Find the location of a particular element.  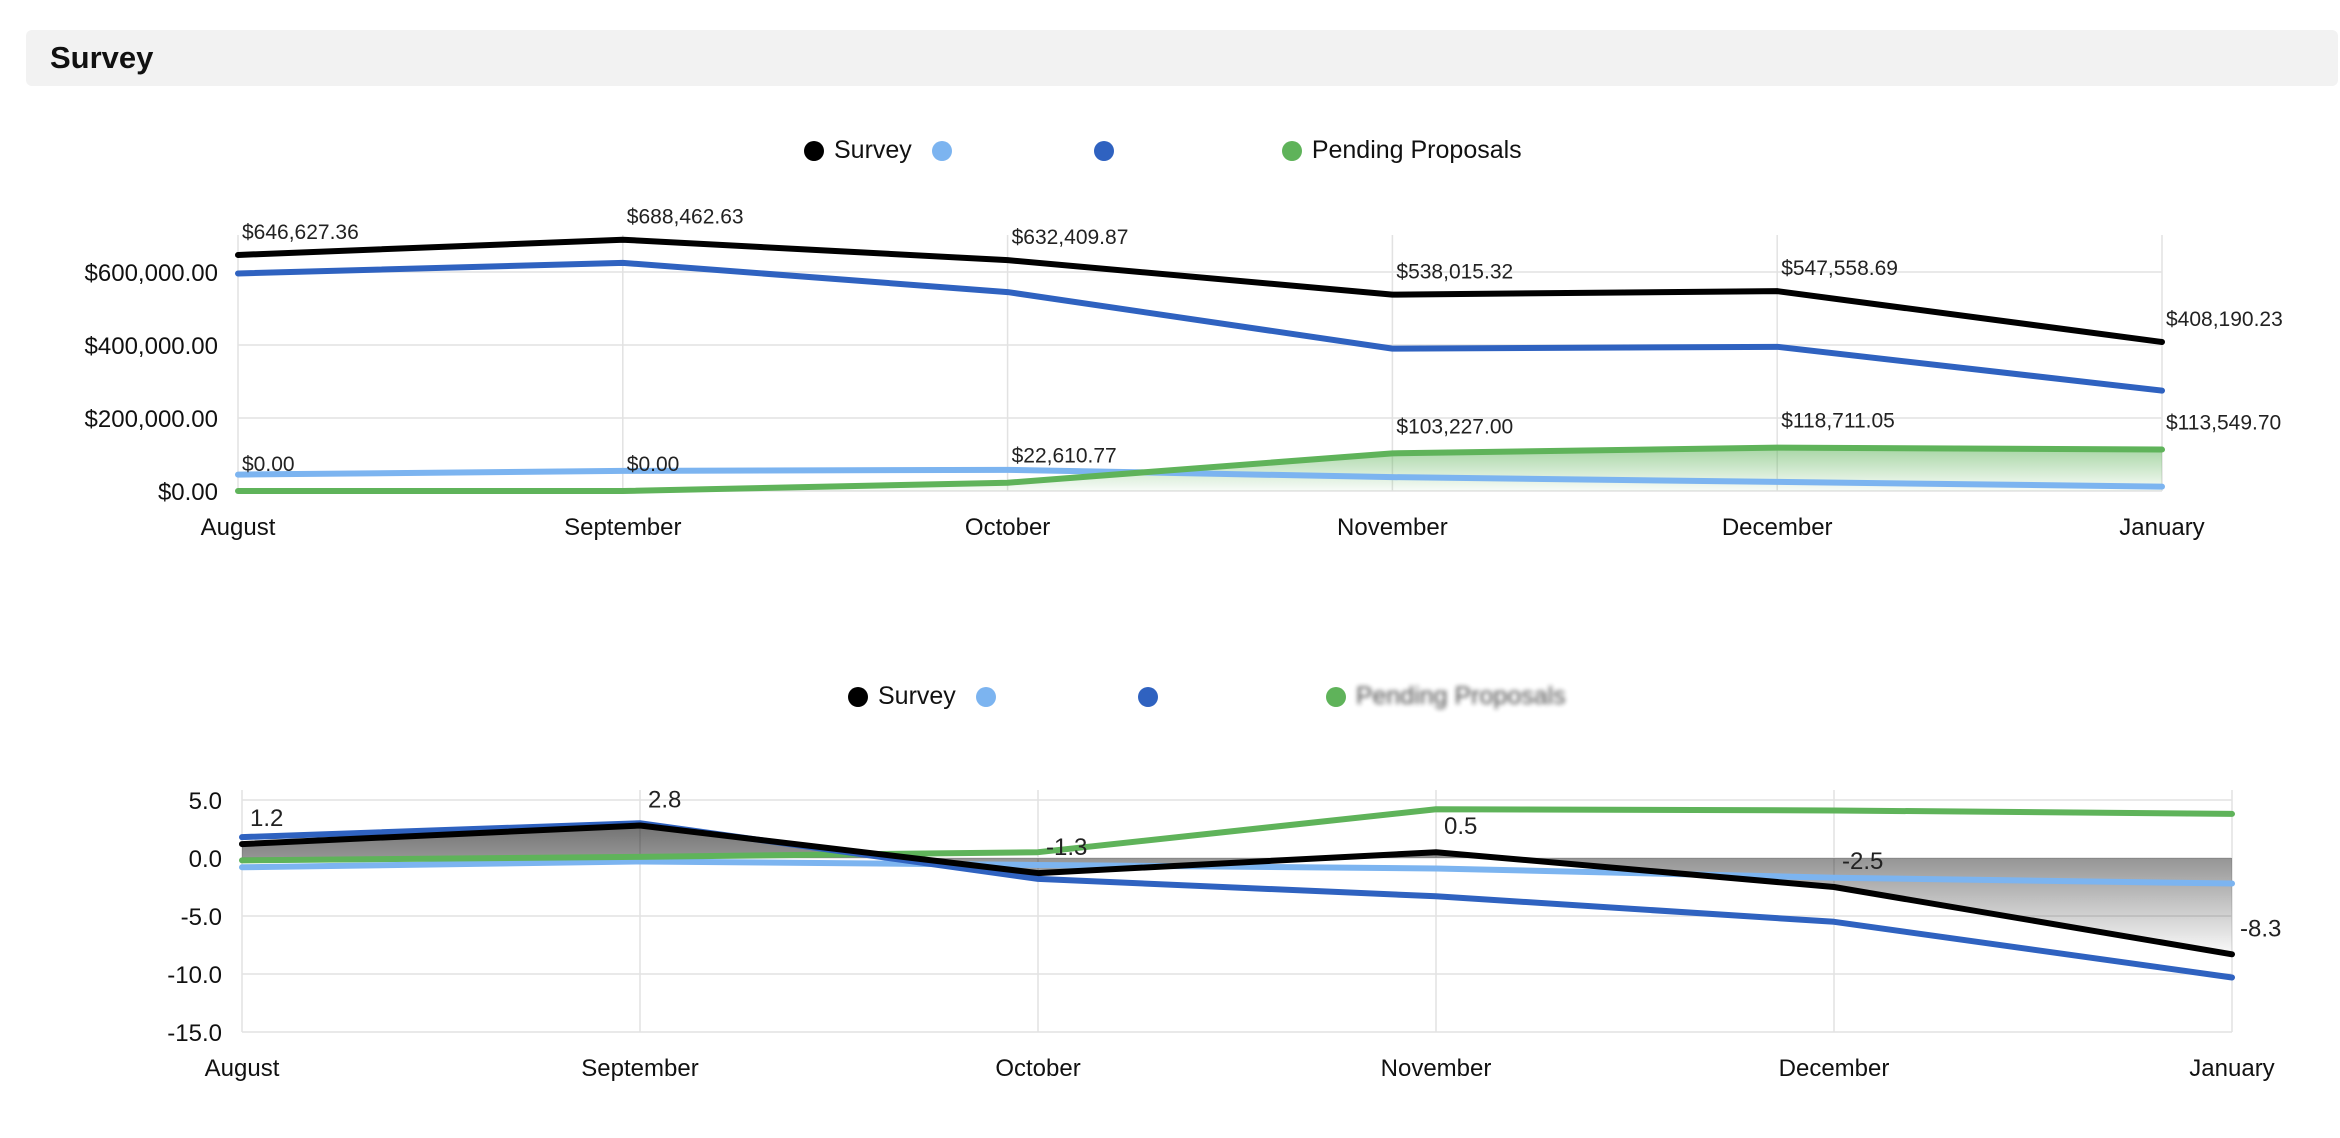

data-label: -8.3 is located at coordinates (2260, 928).